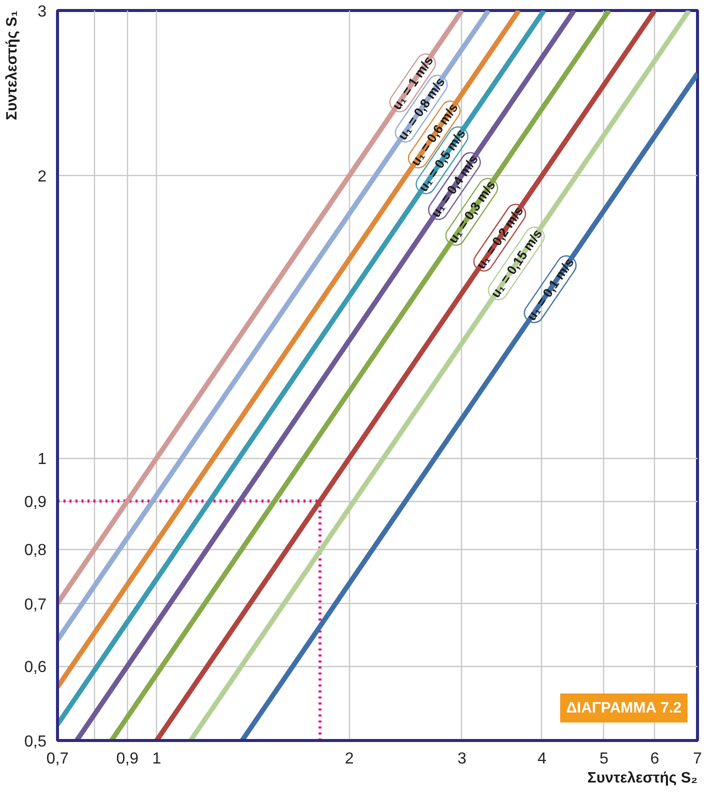 The height and width of the screenshot is (798, 715). What do you see at coordinates (35, 551) in the screenshot?
I see `y-tick-label: 0,8` at bounding box center [35, 551].